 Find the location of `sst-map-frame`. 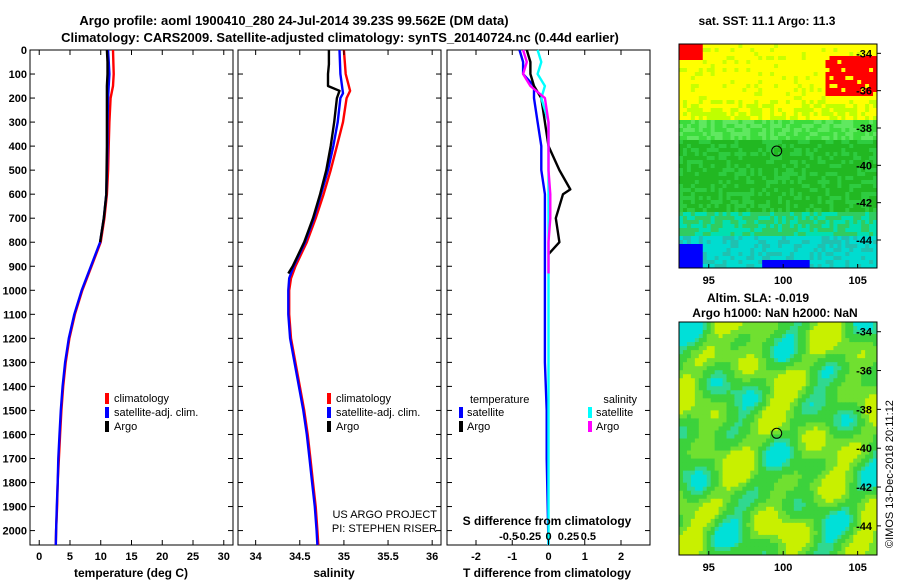

sst-map-frame is located at coordinates (778, 156).